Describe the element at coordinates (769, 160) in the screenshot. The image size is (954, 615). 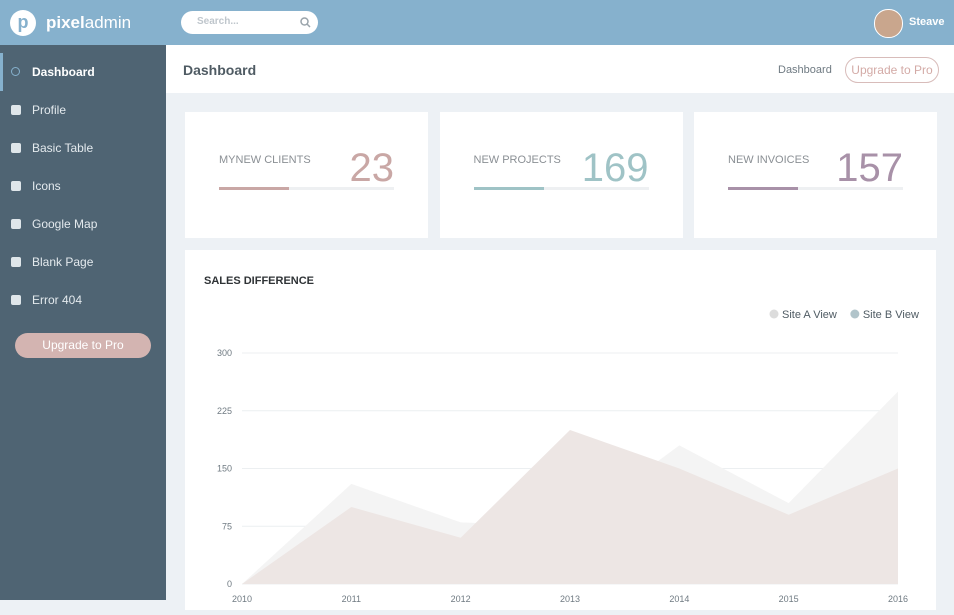
I see `stat-label: NEW INVOICES` at that location.